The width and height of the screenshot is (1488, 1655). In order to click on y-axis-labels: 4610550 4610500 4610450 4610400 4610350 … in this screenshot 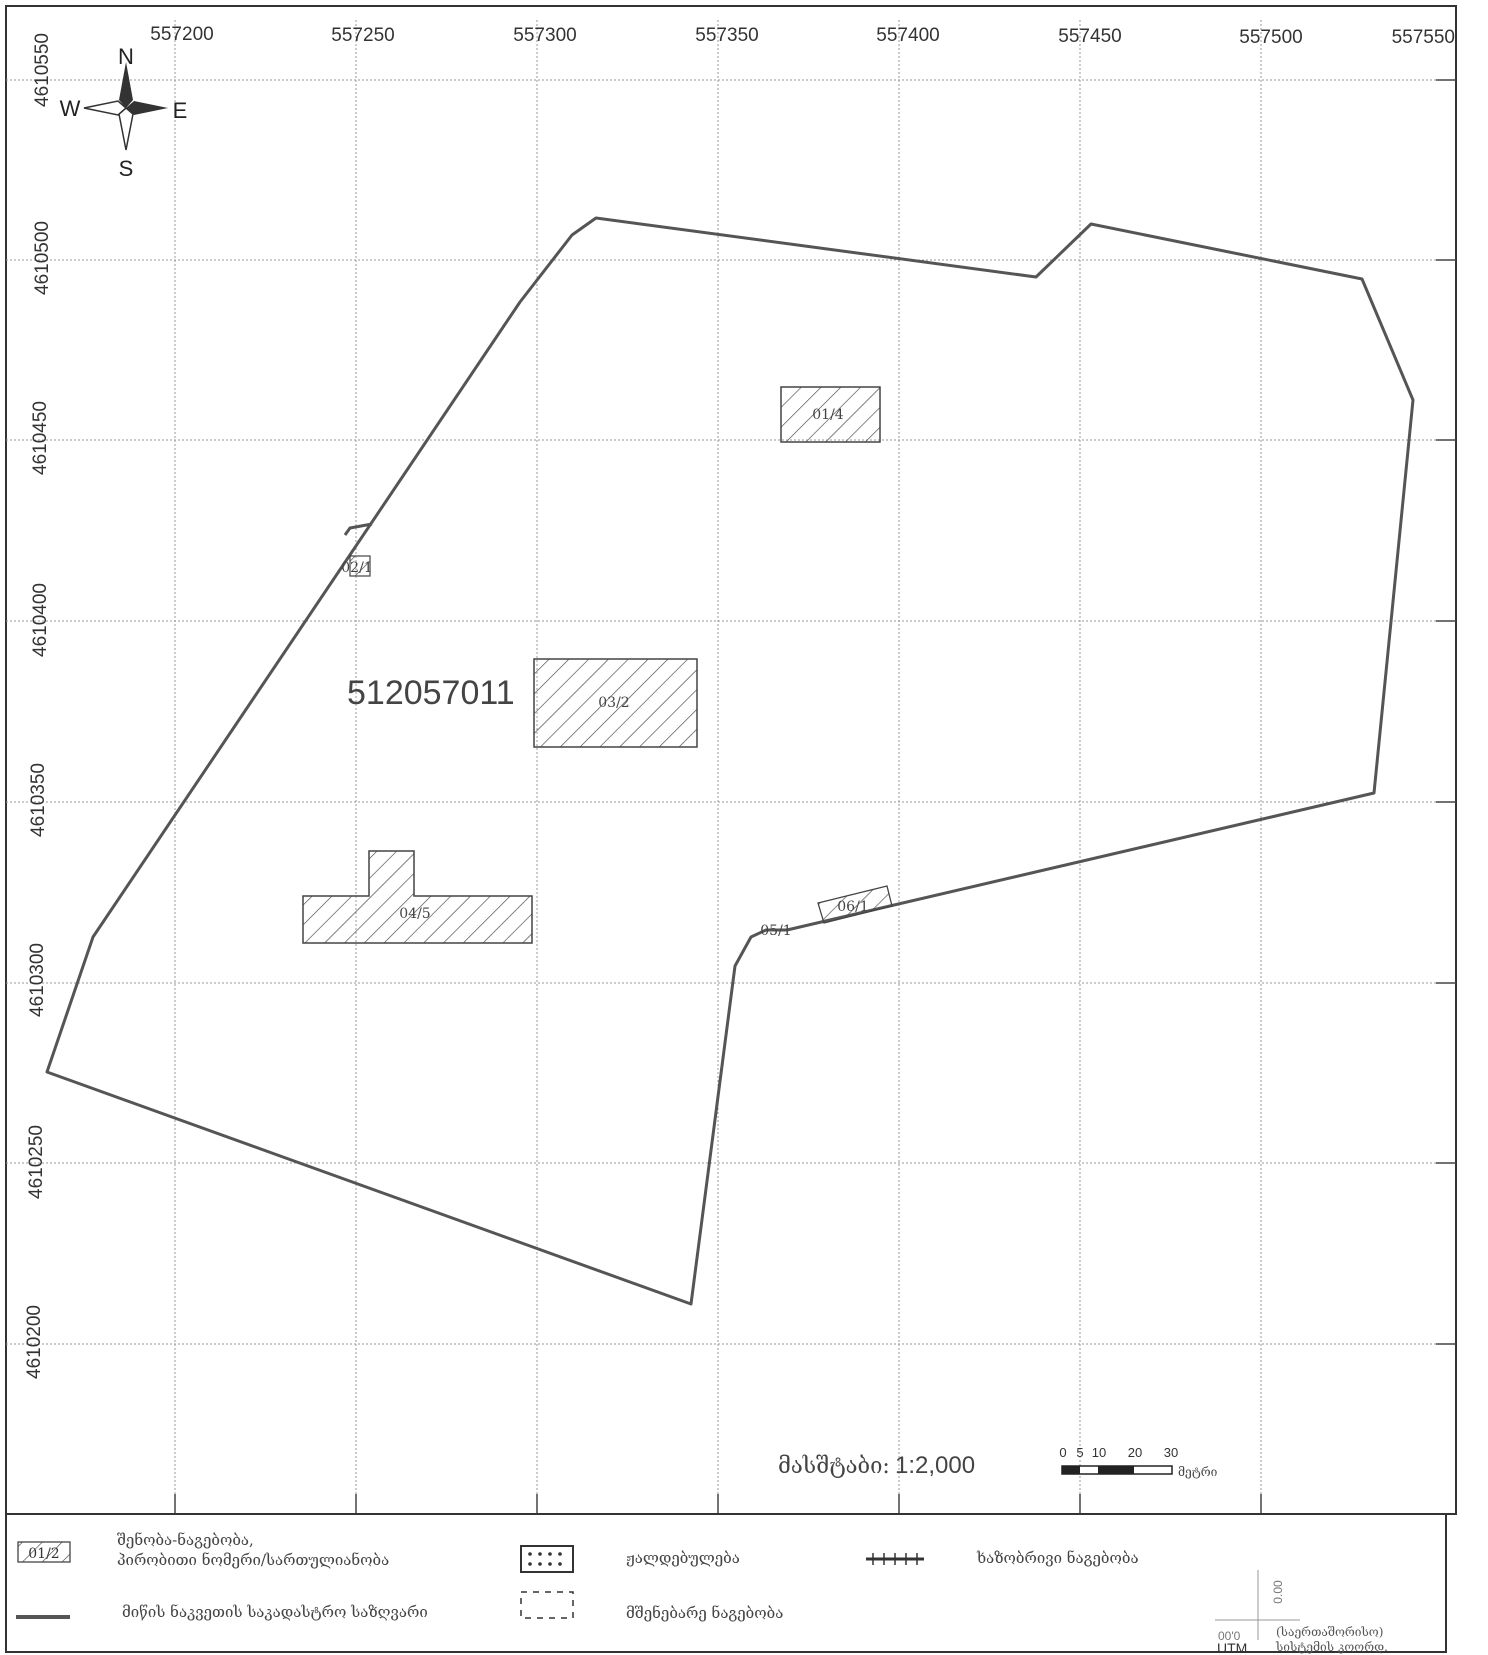, I will do `click(38, 706)`.